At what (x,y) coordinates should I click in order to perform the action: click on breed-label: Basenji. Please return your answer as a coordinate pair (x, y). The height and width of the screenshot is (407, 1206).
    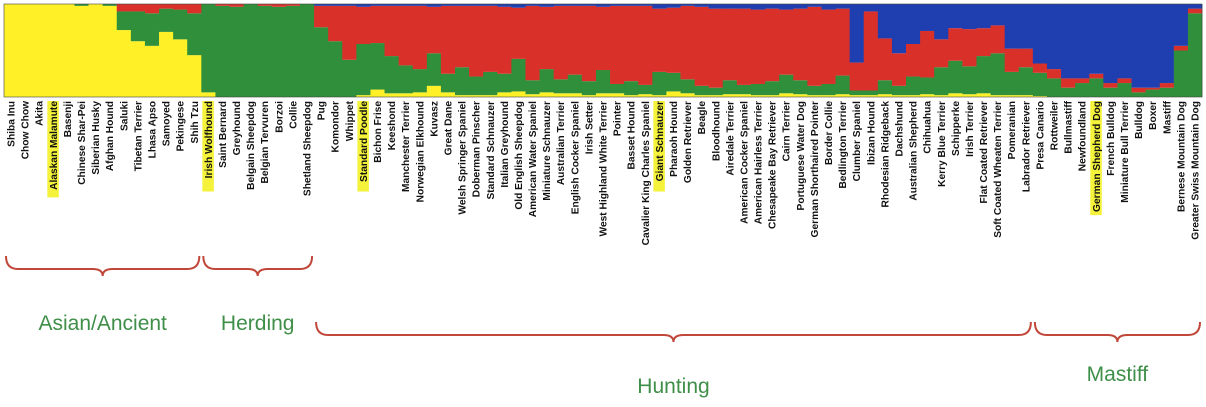
    Looking at the image, I should click on (68, 119).